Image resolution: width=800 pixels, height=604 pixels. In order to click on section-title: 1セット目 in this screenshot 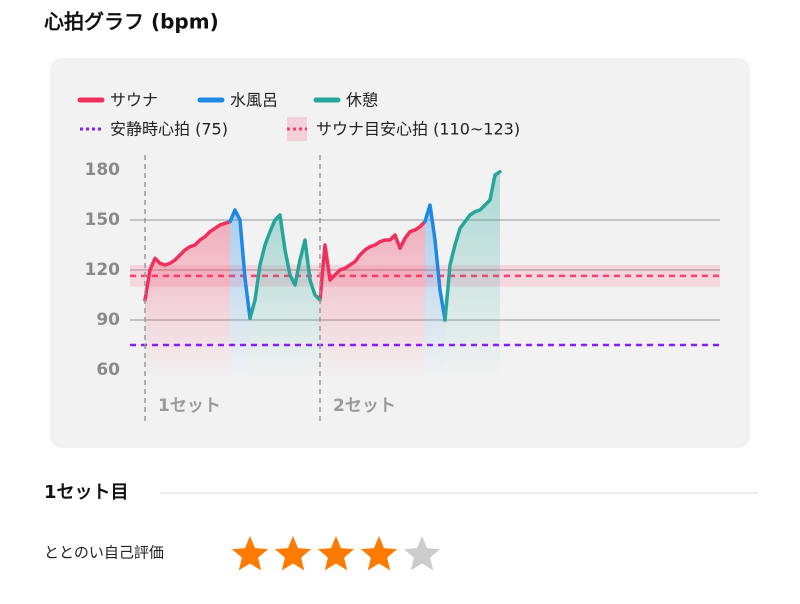, I will do `click(86, 492)`.